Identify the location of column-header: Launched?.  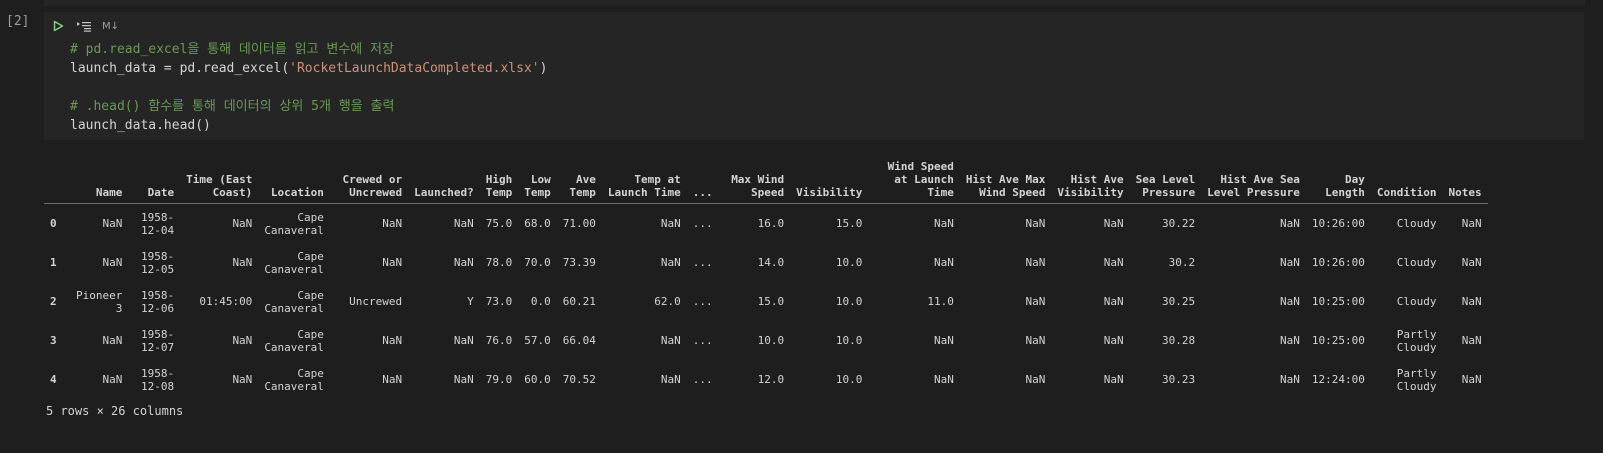
(444, 180).